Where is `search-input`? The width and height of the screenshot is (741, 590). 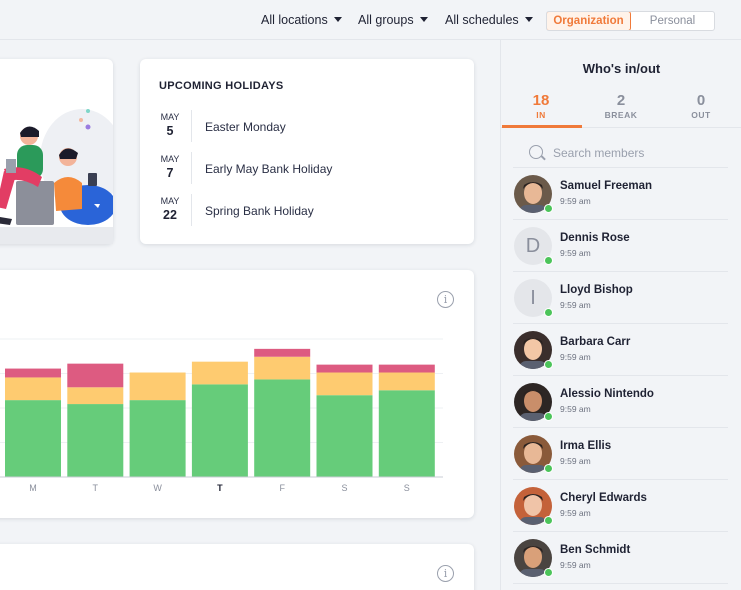
search-input is located at coordinates (638, 153).